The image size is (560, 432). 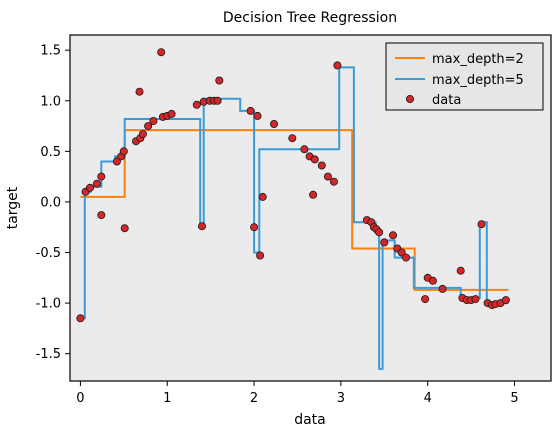 What do you see at coordinates (446, 100) in the screenshot?
I see `legend-label-data: data` at bounding box center [446, 100].